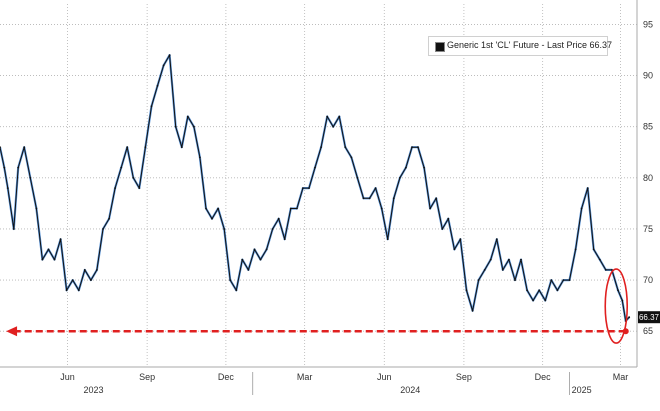 This screenshot has width=660, height=411. Describe the element at coordinates (648, 178) in the screenshot. I see `y-tick-label: 80` at that location.